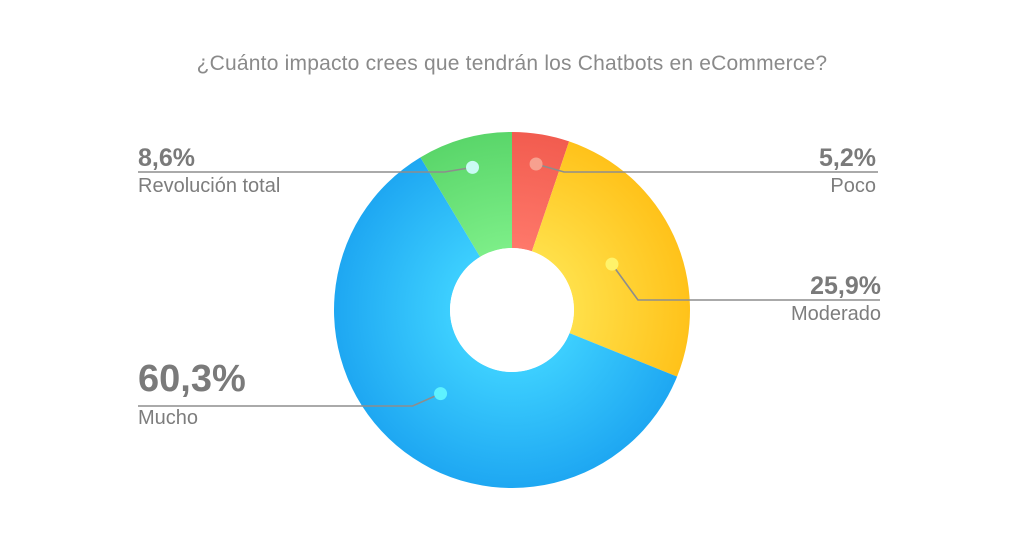  What do you see at coordinates (706, 168) in the screenshot?
I see `leader-line-poco` at bounding box center [706, 168].